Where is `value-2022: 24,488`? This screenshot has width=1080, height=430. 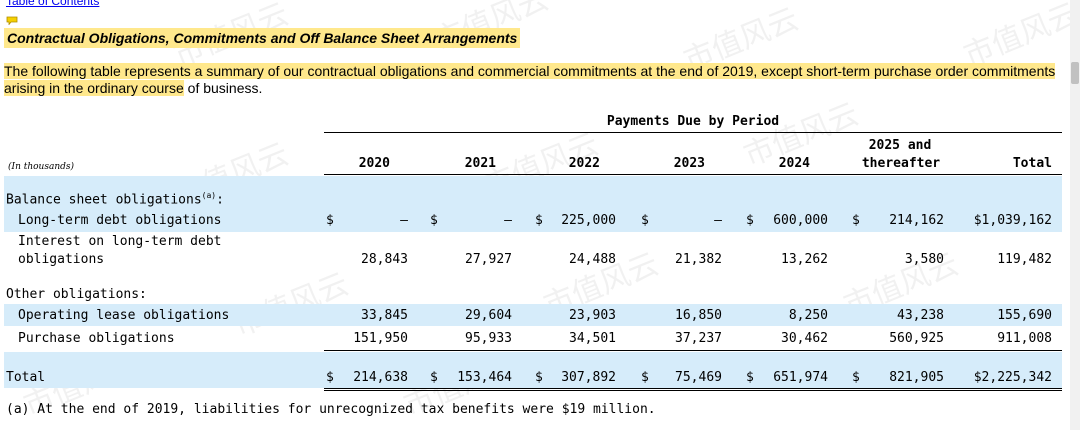 value-2022: 24,488 is located at coordinates (592, 259).